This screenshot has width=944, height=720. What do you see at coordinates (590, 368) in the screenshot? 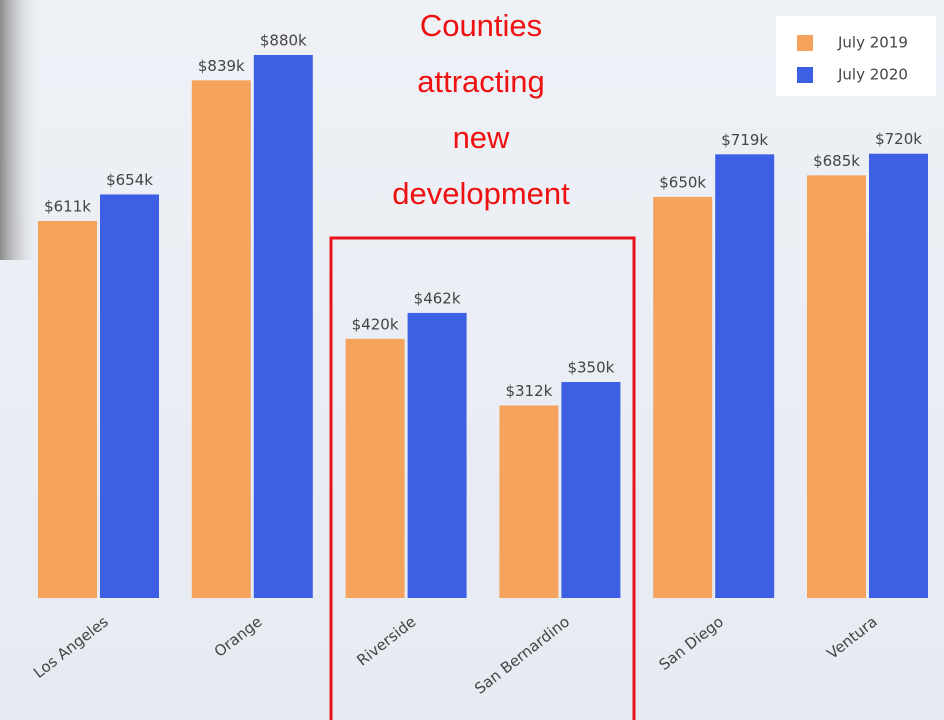
I see `value-label: $350k` at bounding box center [590, 368].